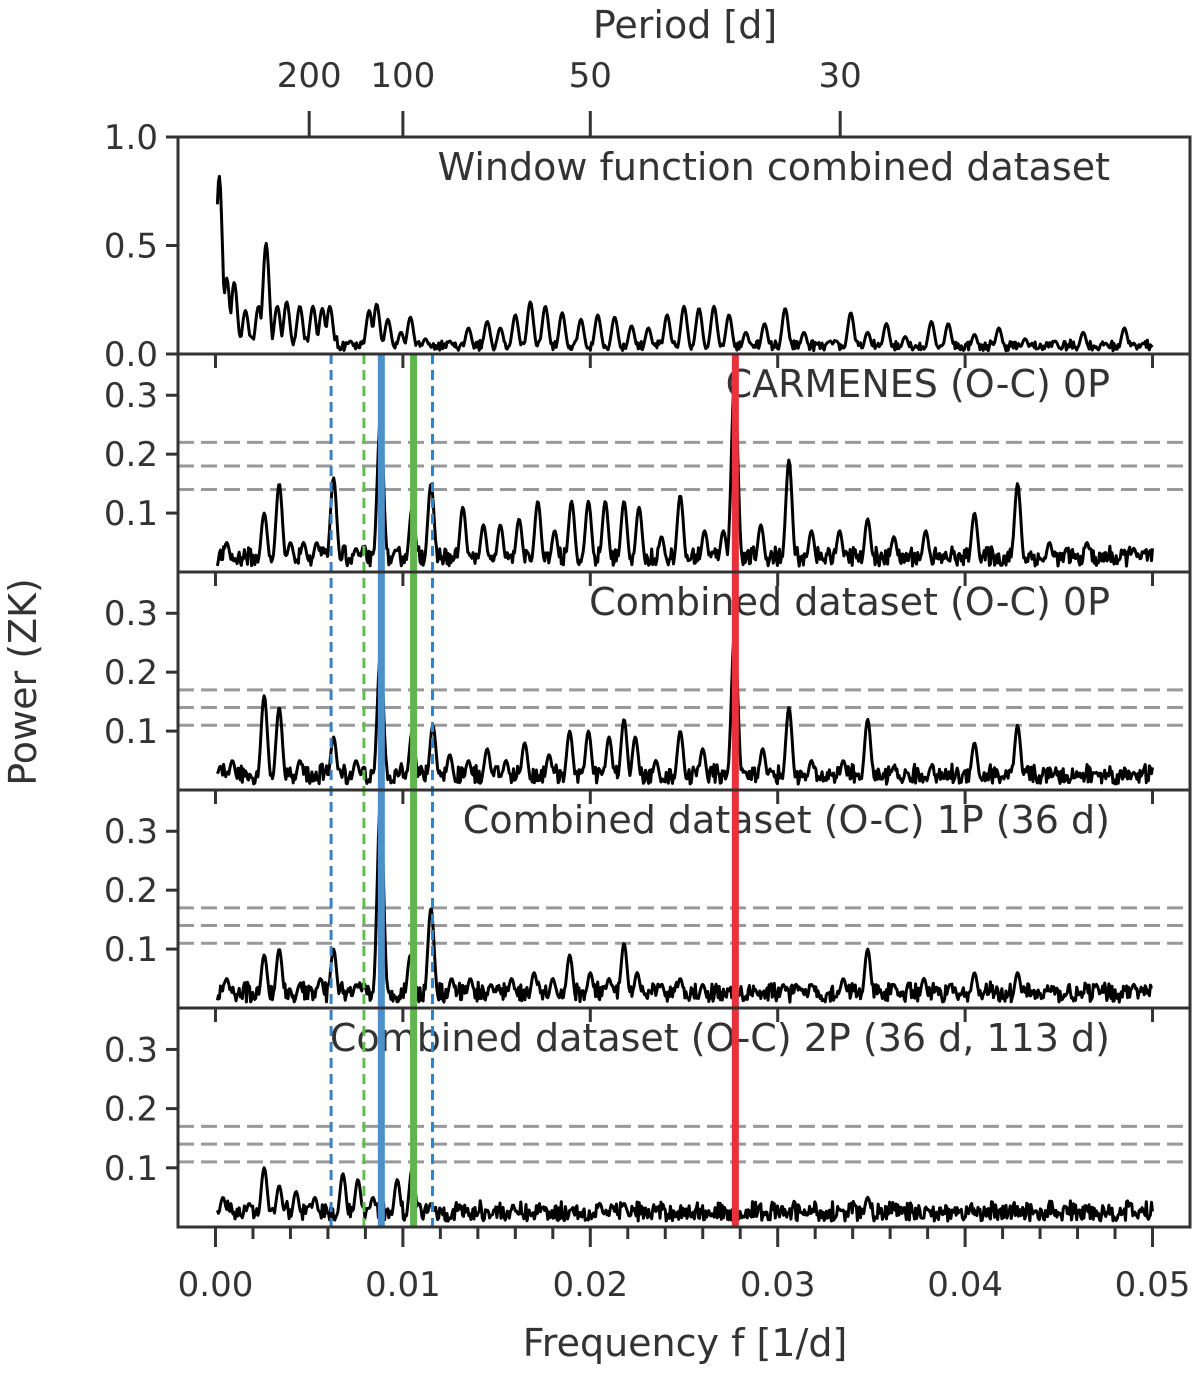 The width and height of the screenshot is (1200, 1373). I want to click on x-tick-label: 0.03, so click(778, 1285).